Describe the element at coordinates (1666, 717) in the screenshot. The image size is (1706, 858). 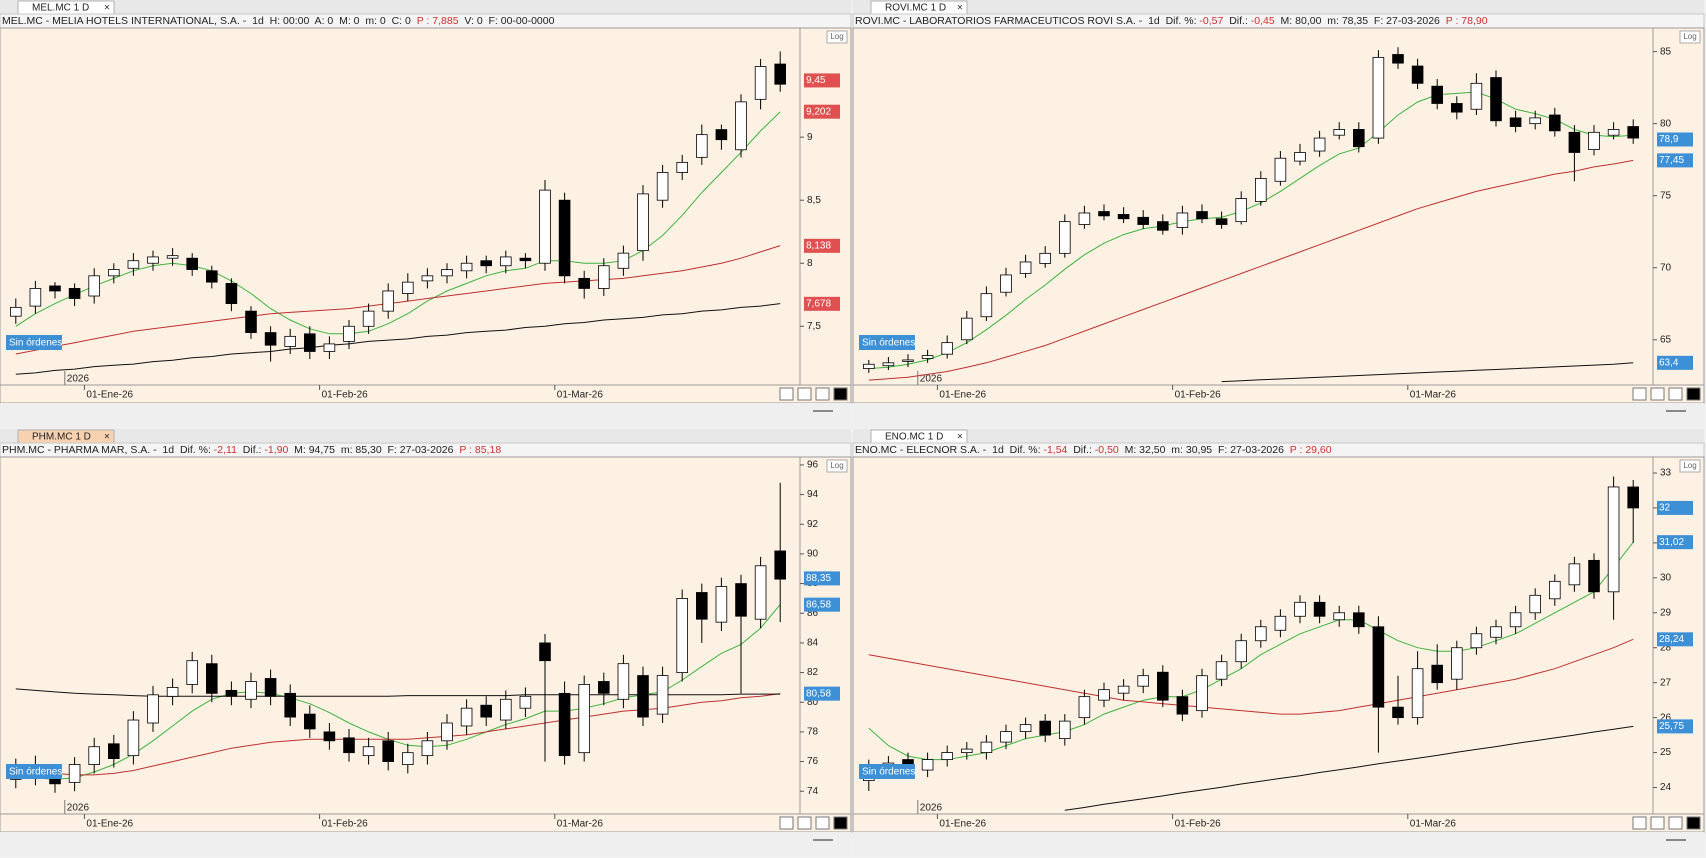
I see `y-tick-label: 26` at that location.